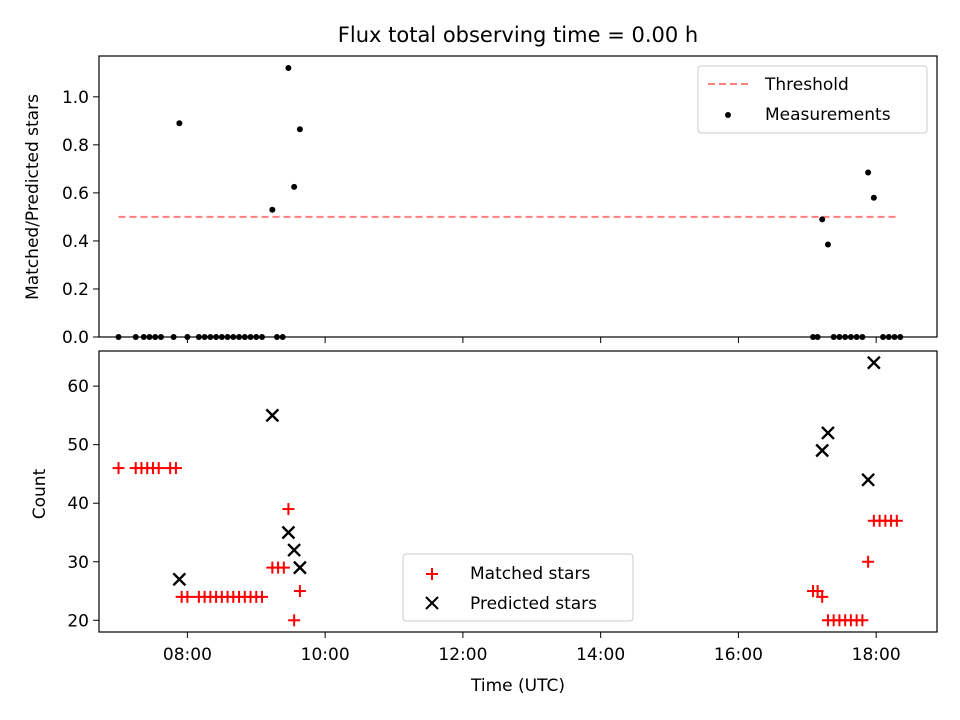  Describe the element at coordinates (75, 242) in the screenshot. I see `top-y-tick-label: 0.4` at that location.